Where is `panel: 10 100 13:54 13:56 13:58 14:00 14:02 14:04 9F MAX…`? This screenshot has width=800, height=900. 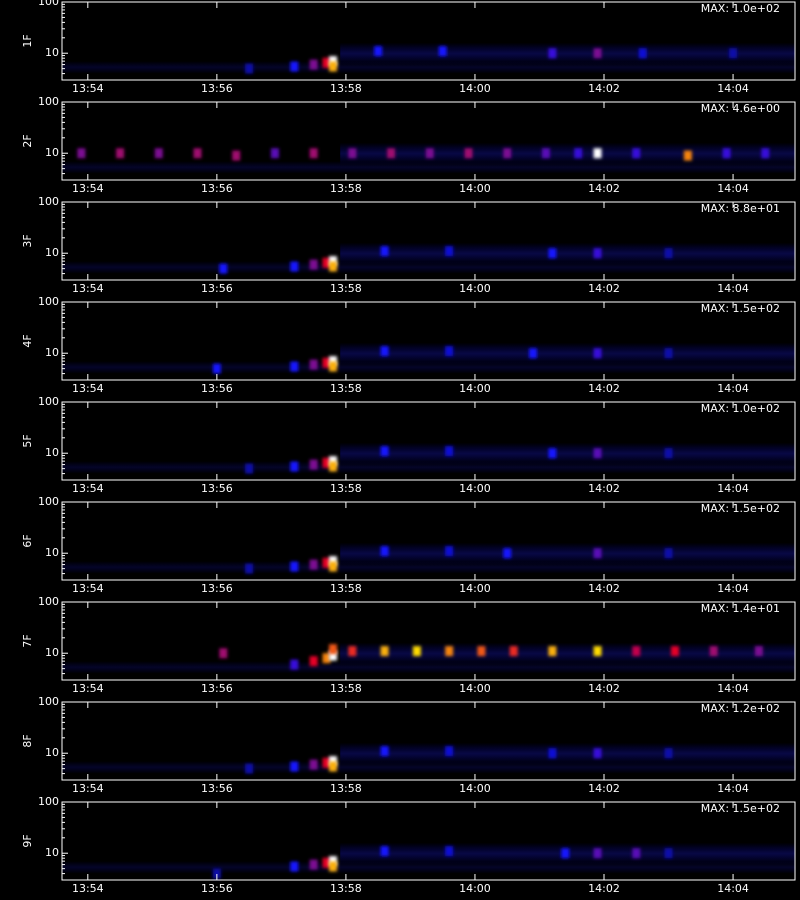 panel: 10 100 13:54 13:56 13:58 14:00 14:02 14:04 9F MAX… is located at coordinates (408, 845).